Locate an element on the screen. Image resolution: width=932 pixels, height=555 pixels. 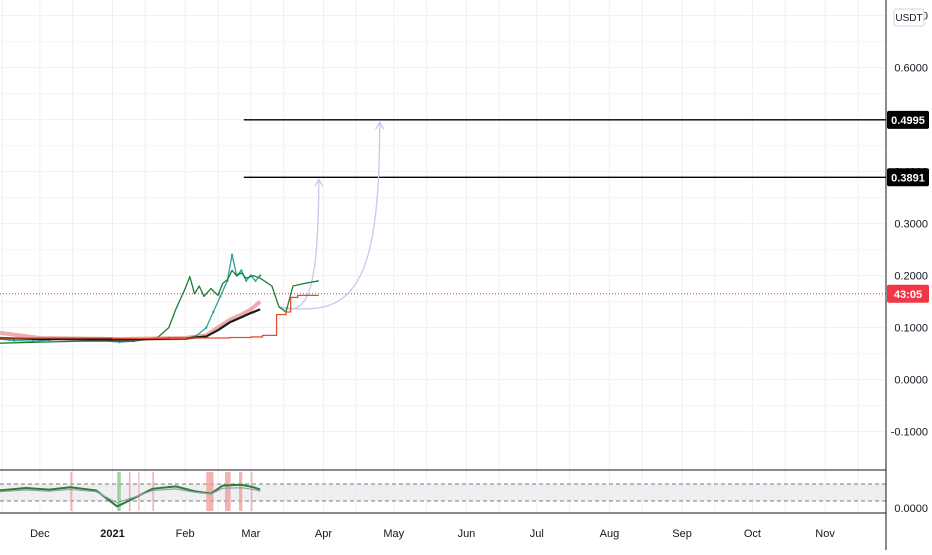
series-lines is located at coordinates (159, 298).